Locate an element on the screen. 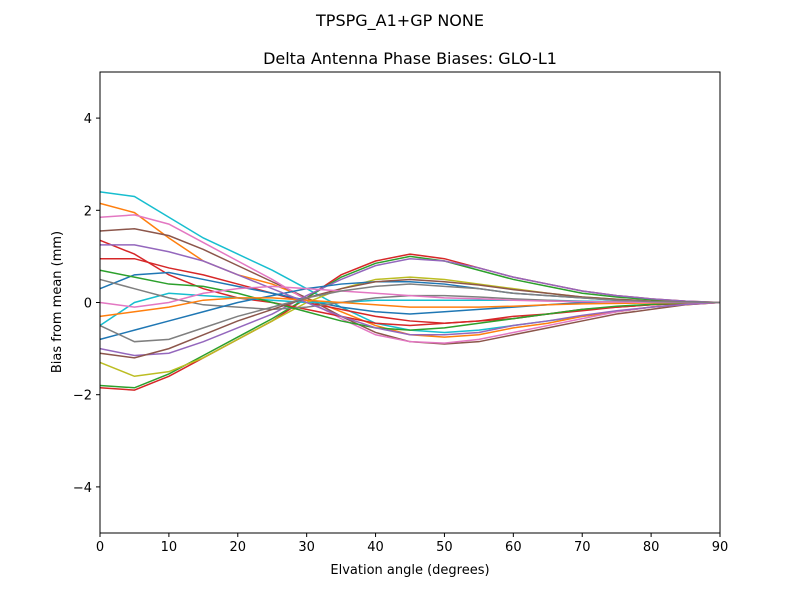 This screenshot has width=800, height=600. x-tick-label: 90 is located at coordinates (720, 547).